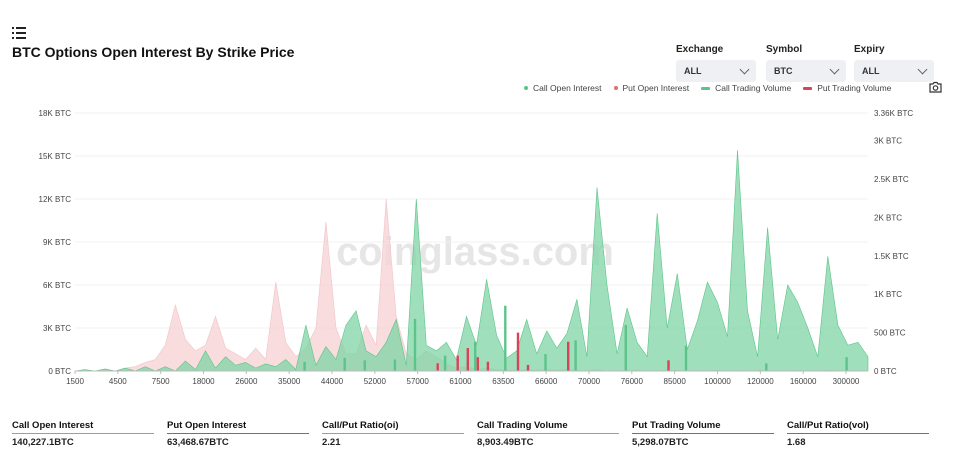 This screenshot has height=462, width=960. I want to click on y-right-tick-label: 2.5K BTC, so click(891, 179).